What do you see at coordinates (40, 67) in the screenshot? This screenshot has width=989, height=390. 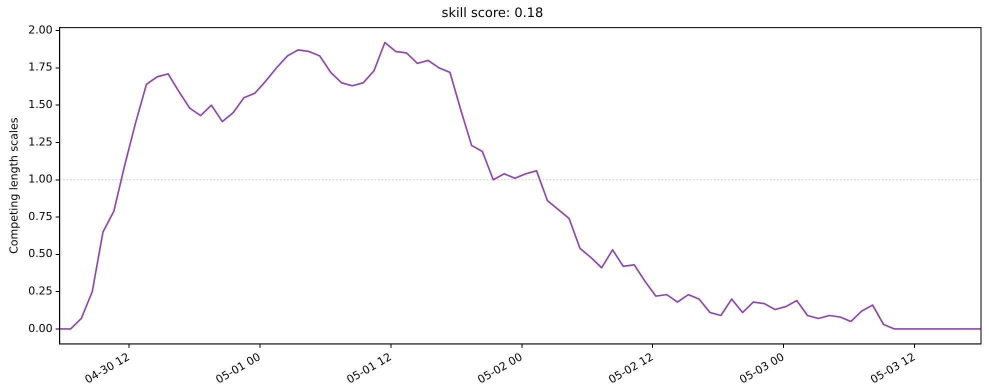 I see `y-tick-label: 1.75` at bounding box center [40, 67].